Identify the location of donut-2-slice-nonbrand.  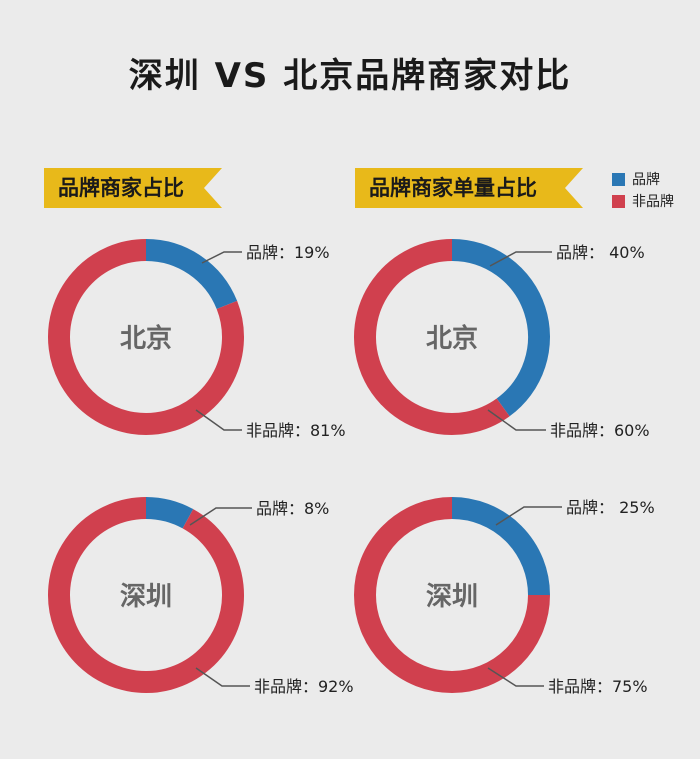
(146, 595).